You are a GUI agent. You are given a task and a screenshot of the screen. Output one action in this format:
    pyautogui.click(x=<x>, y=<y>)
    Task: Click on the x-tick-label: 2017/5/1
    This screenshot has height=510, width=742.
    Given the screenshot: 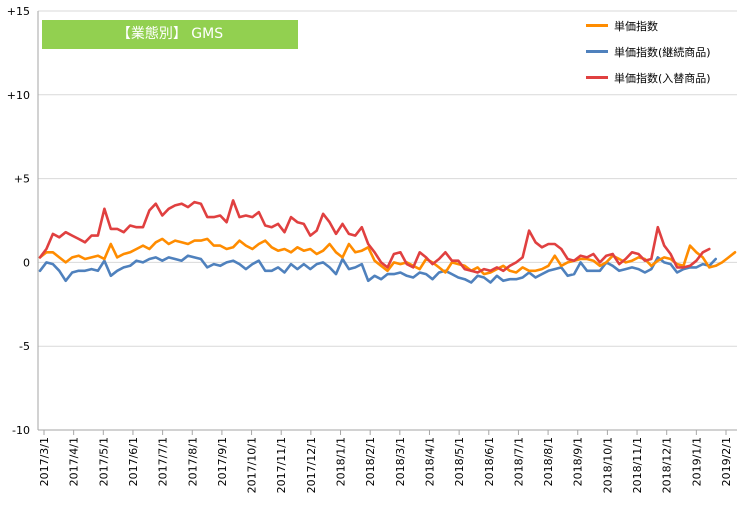 What is the action you would take?
    pyautogui.click(x=103, y=461)
    